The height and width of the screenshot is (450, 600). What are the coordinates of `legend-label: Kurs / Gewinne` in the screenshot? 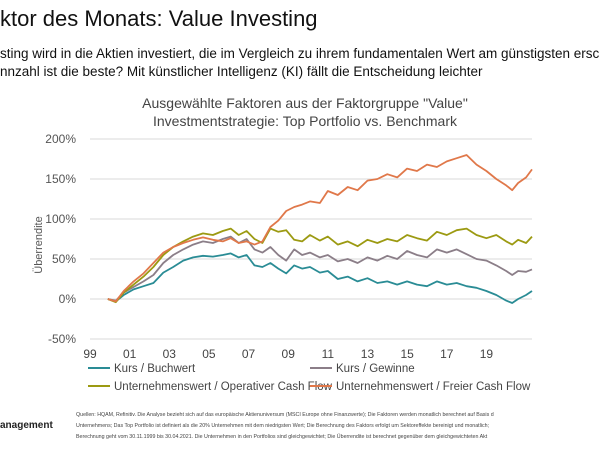 It's located at (375, 369).